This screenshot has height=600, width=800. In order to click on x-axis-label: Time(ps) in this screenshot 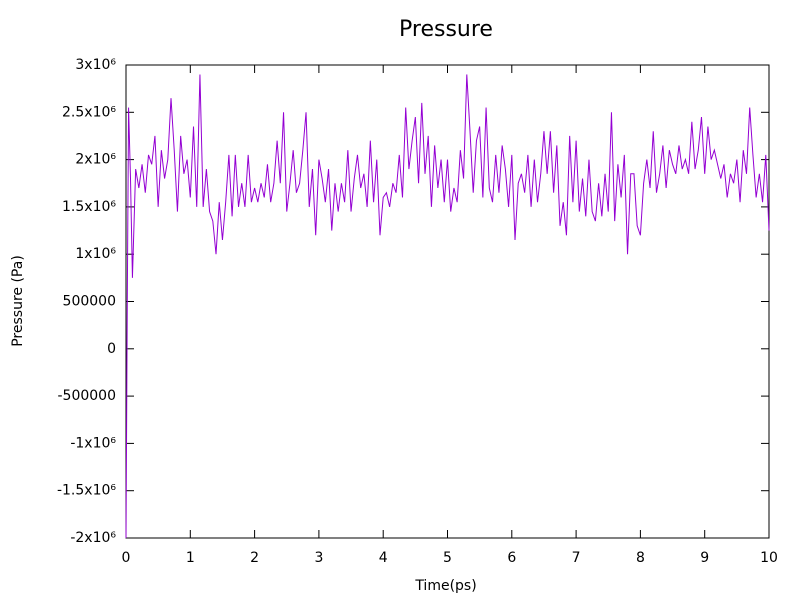, I will do `click(445, 586)`.